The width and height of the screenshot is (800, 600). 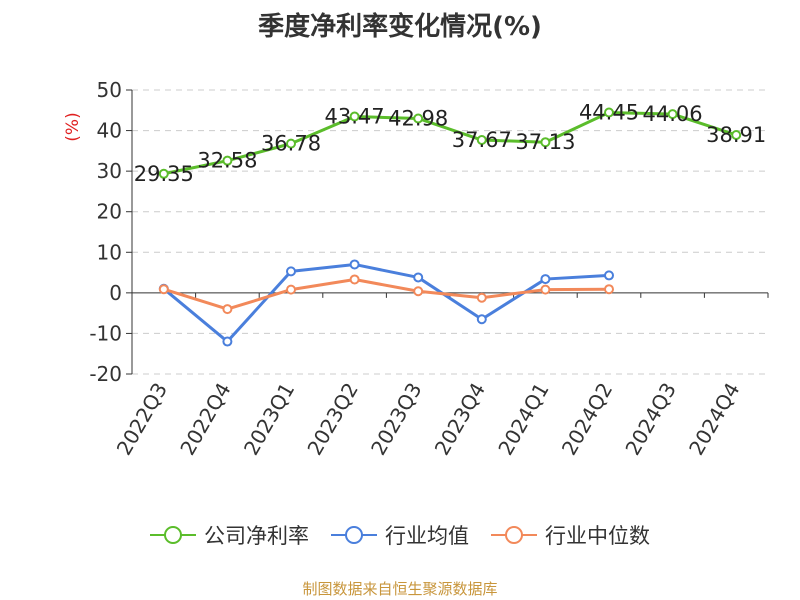 I want to click on legend-line-icon-industry-median, so click(x=514, y=535).